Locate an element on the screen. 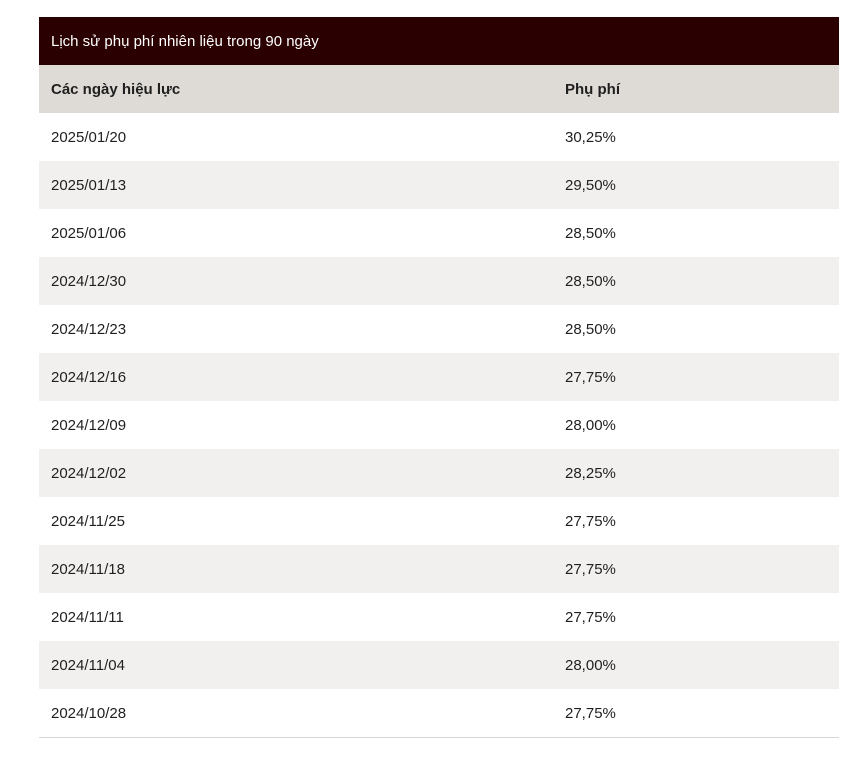  table-row: 2024/11/25 27,75% is located at coordinates (439, 521).